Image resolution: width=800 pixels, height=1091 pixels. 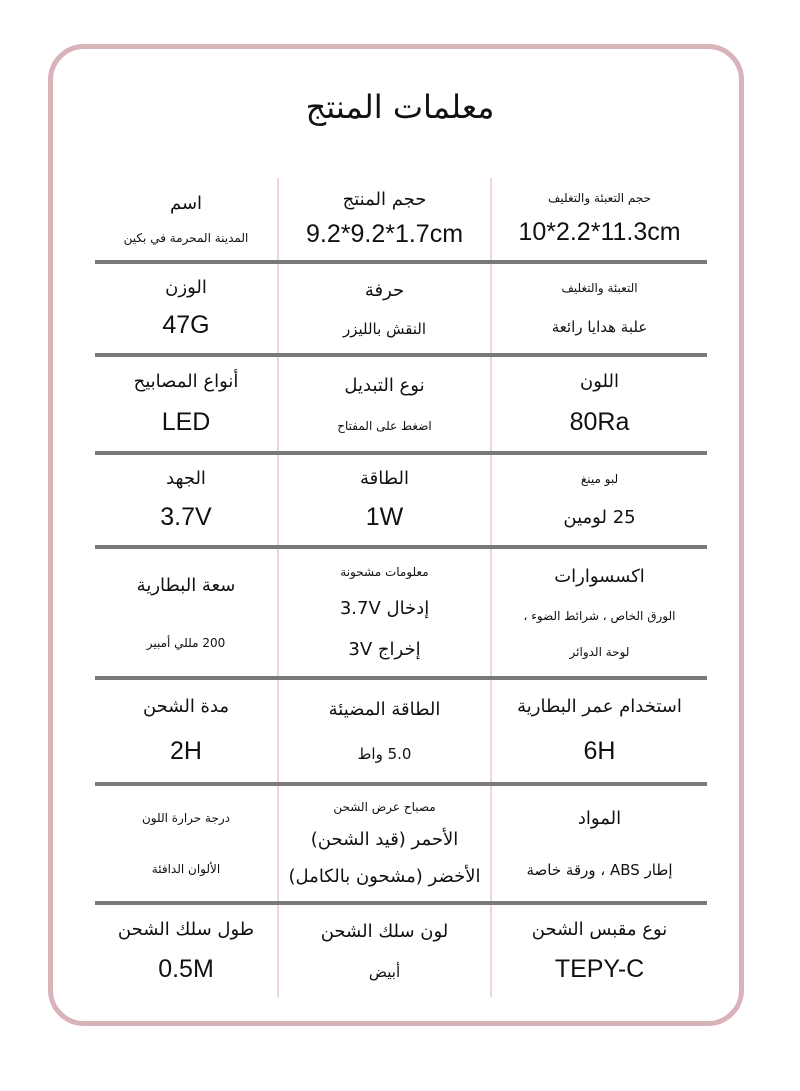 I want to click on spec-cell: اسم المدينة المحرمة في بكين, so click(x=186, y=219).